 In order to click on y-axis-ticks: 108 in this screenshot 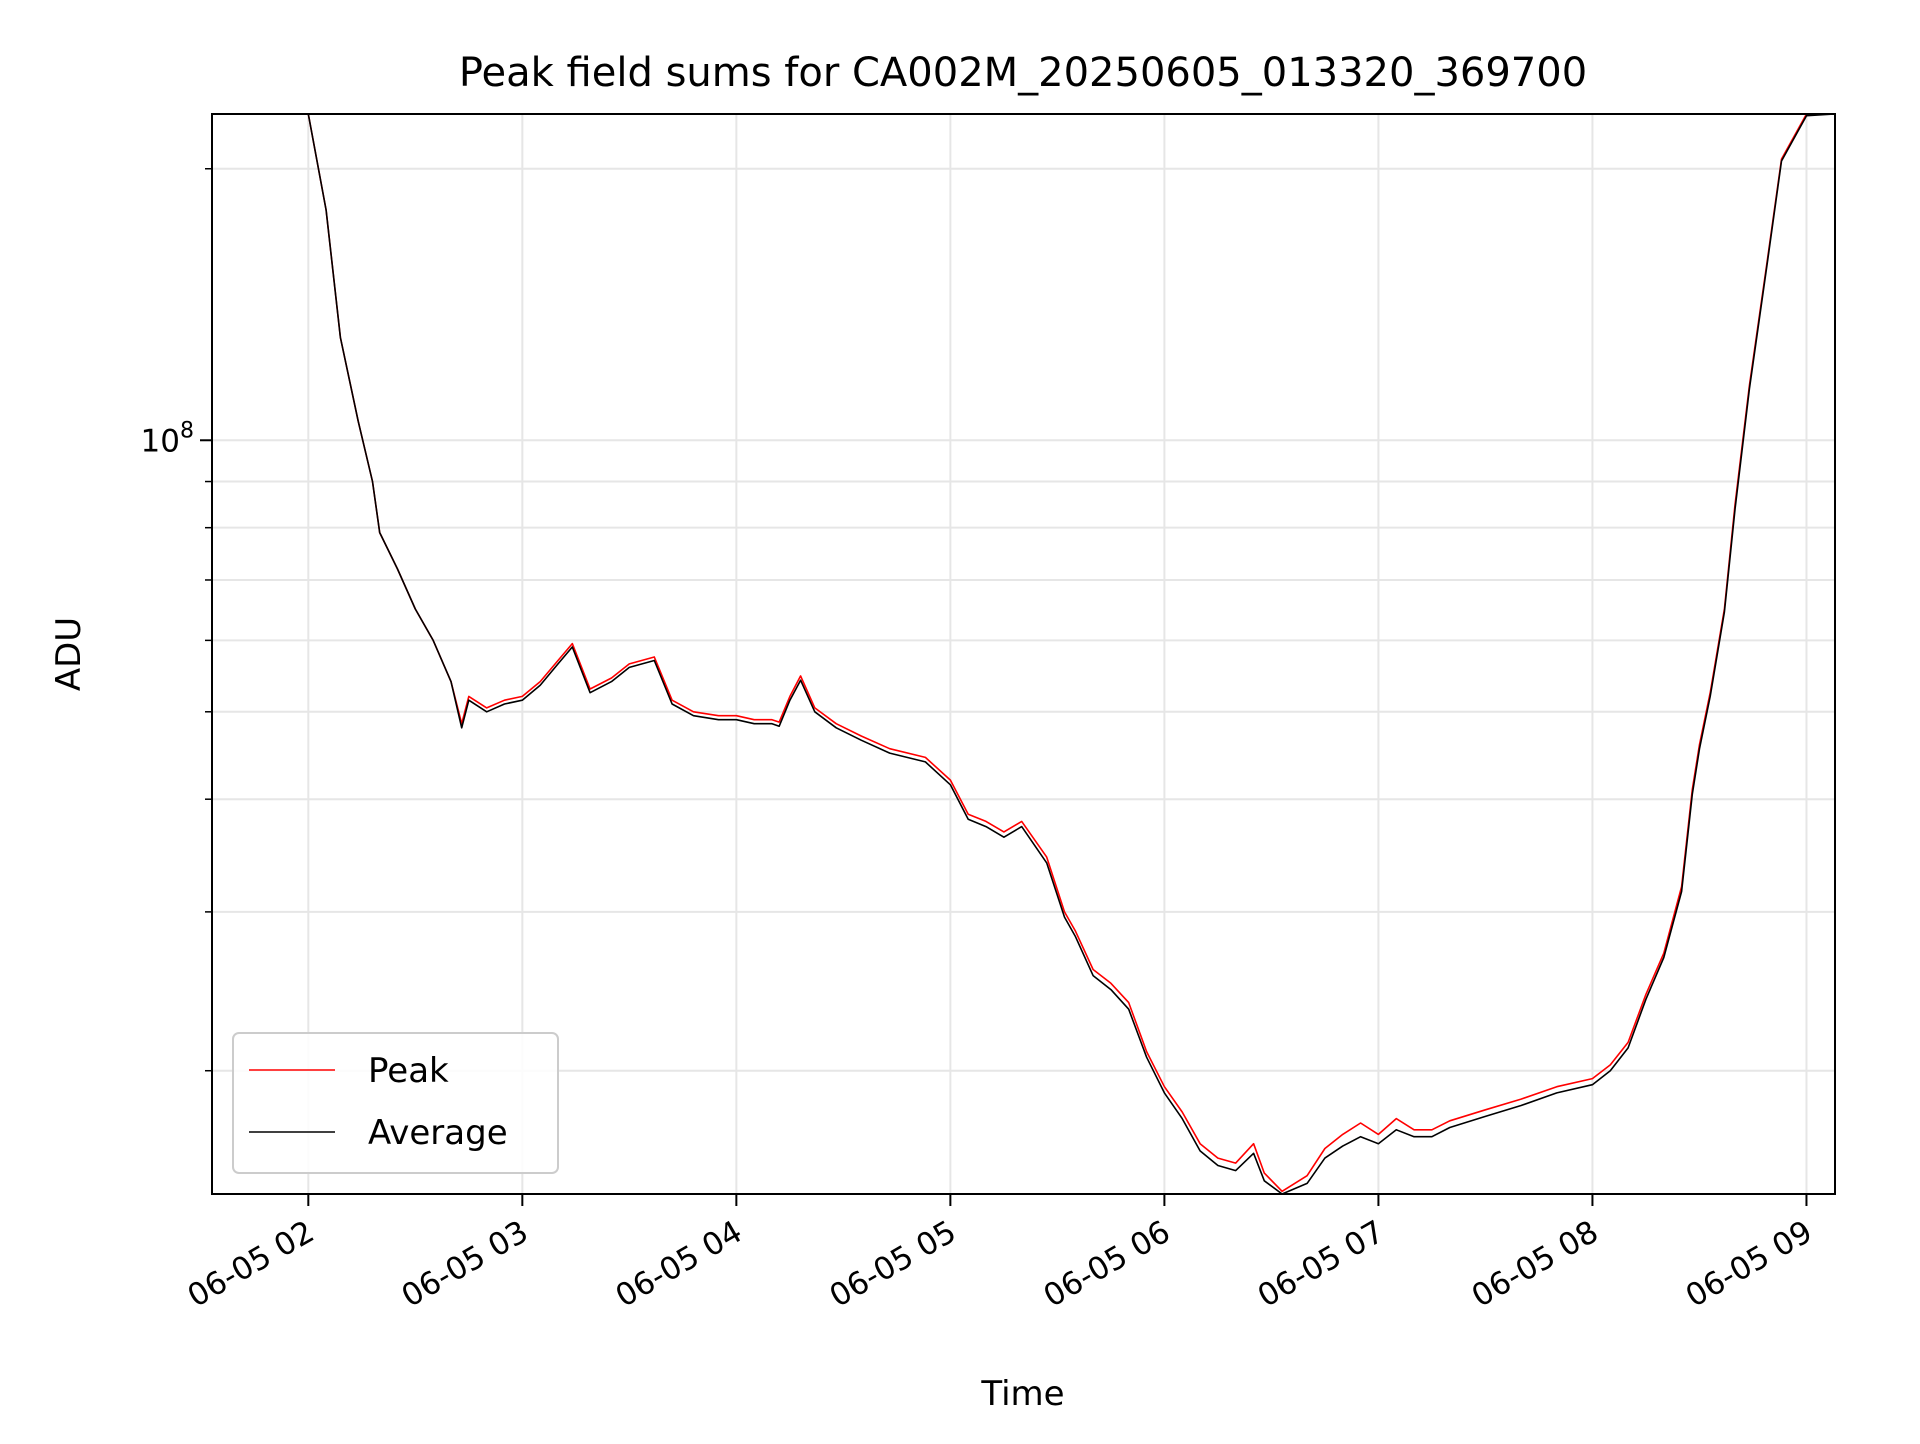, I will do `click(176, 619)`.